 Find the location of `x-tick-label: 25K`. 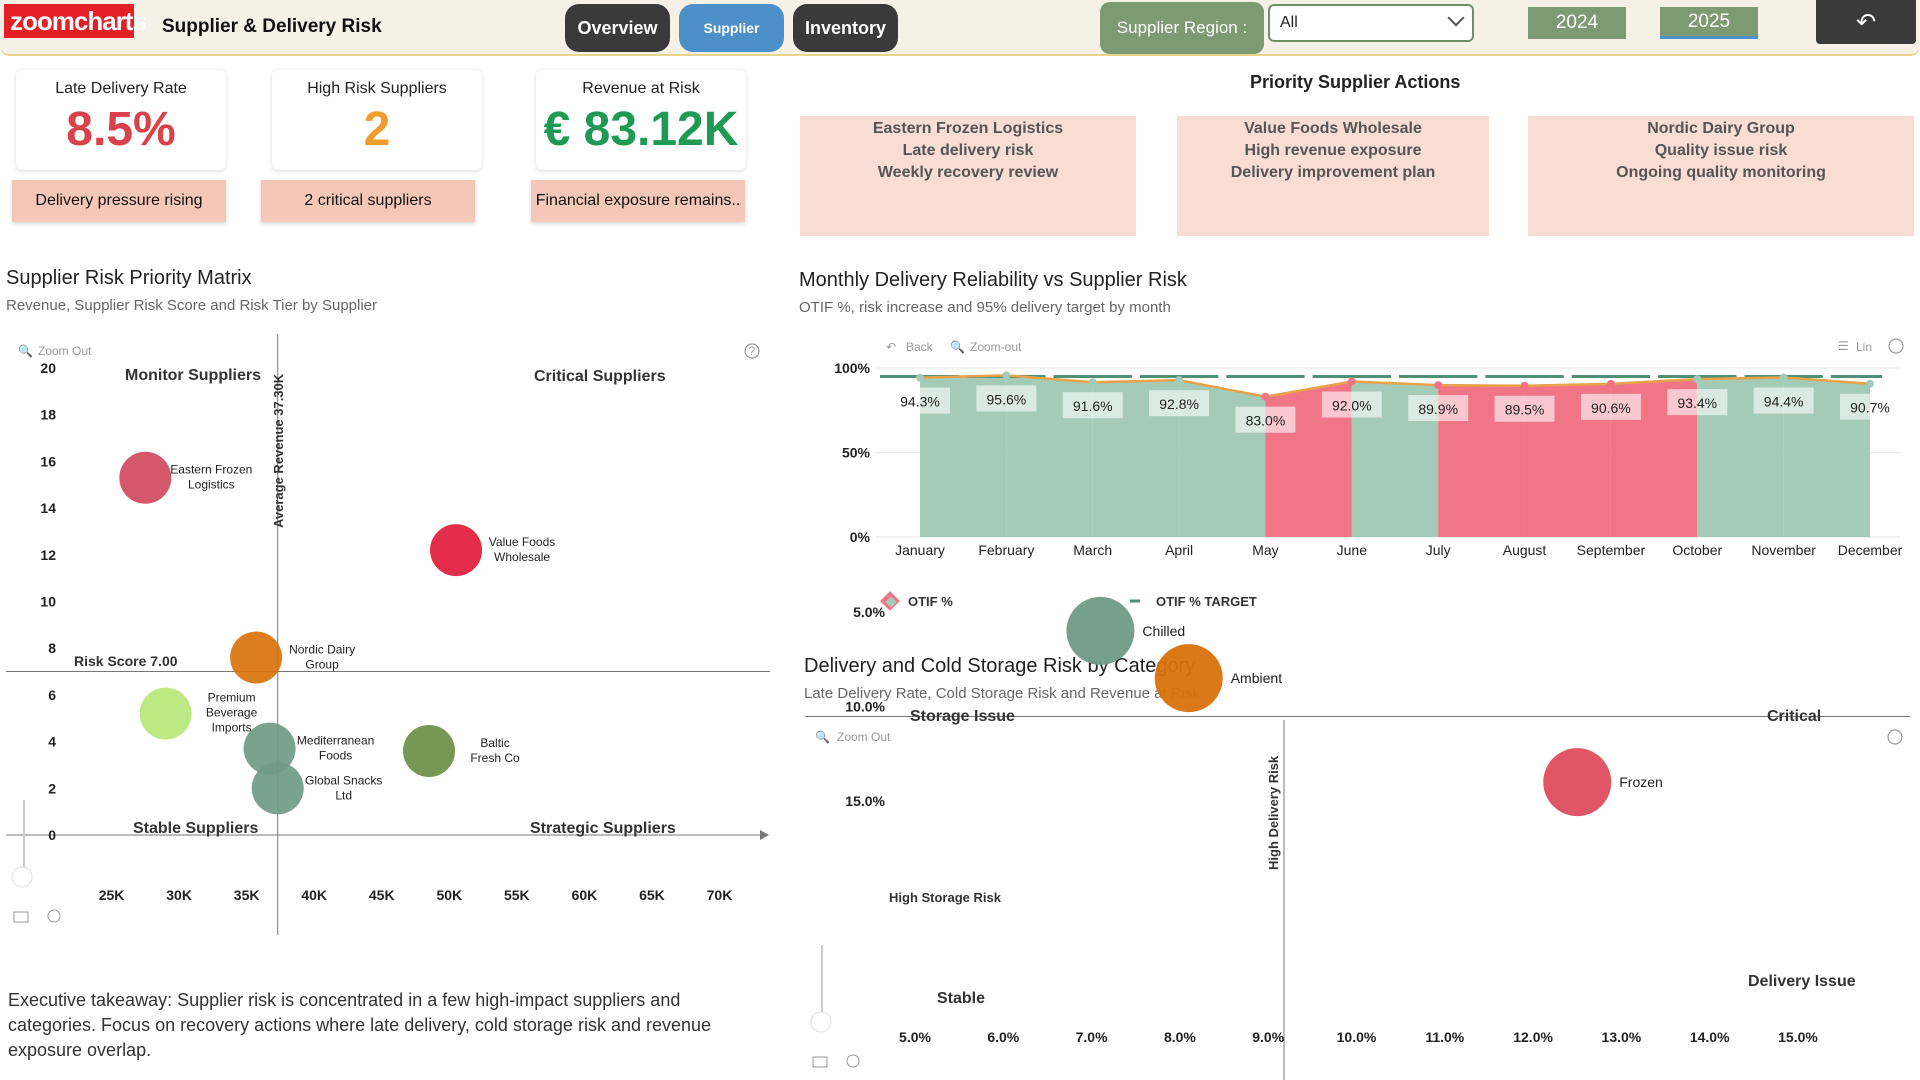

x-tick-label: 25K is located at coordinates (112, 895).